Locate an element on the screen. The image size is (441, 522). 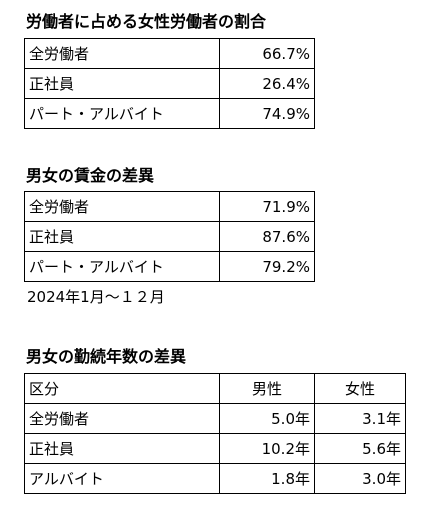
table-row: 全労働者 66.7% is located at coordinates (169, 53).